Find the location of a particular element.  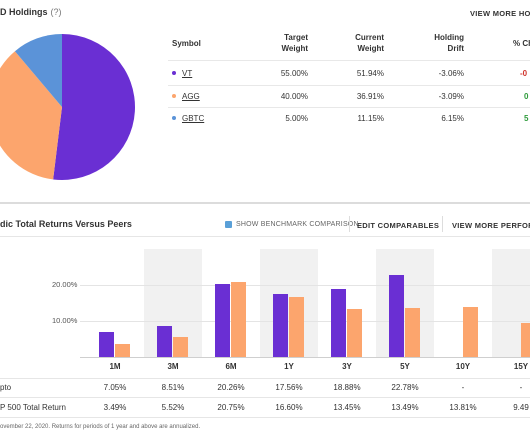

series-row-label: P 500 Total Return is located at coordinates (33, 407).